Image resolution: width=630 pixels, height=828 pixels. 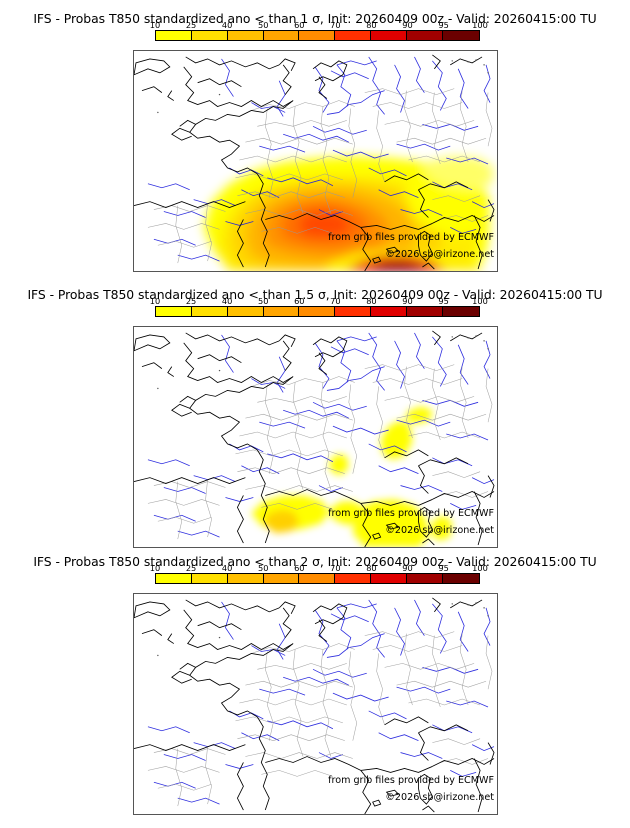 What do you see at coordinates (335, 568) in the screenshot?
I see `colorbar-tick: 70` at bounding box center [335, 568].